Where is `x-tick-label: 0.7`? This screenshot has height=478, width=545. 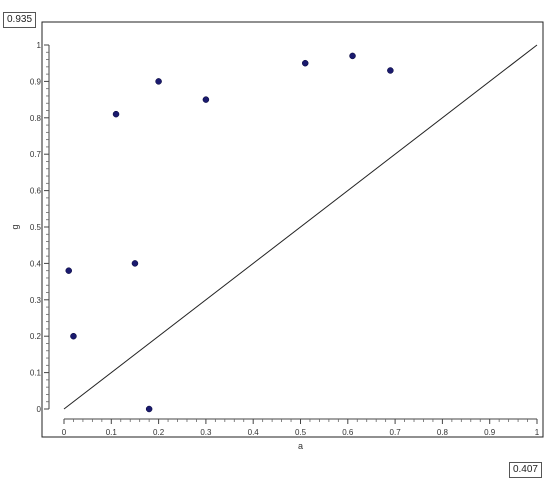 x-tick-label: 0.7 is located at coordinates (396, 432).